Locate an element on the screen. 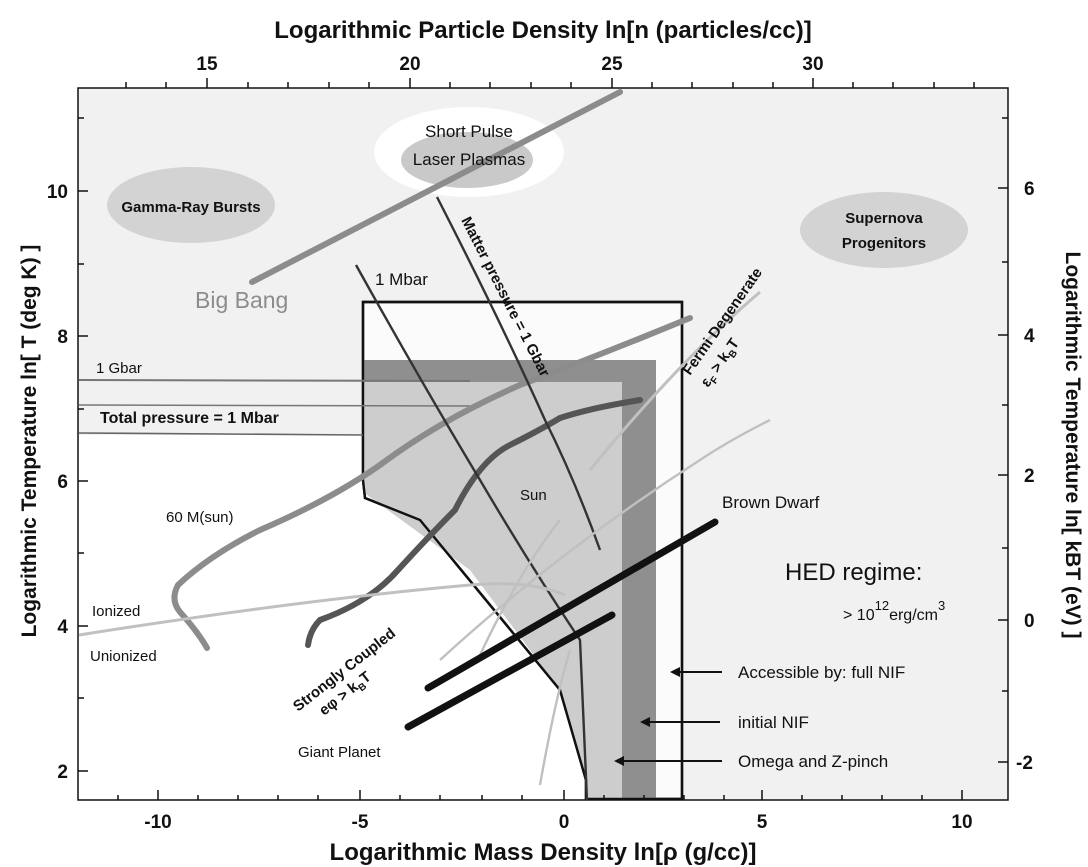  big-bang-label: Big Bang is located at coordinates (241, 300).